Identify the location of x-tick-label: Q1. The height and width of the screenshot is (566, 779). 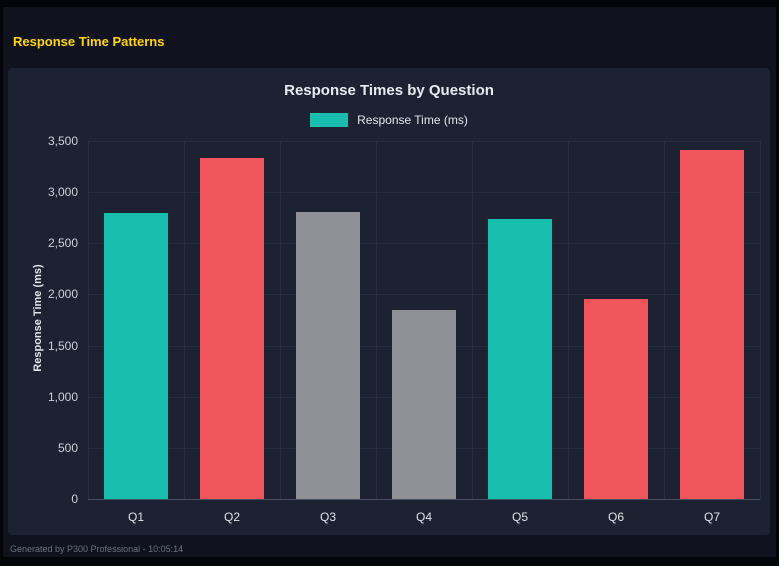
(135, 517).